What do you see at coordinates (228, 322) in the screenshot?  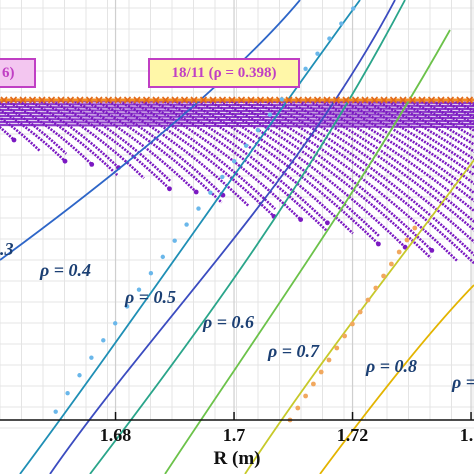 I see `rho-label: ρ = 0.6` at bounding box center [228, 322].